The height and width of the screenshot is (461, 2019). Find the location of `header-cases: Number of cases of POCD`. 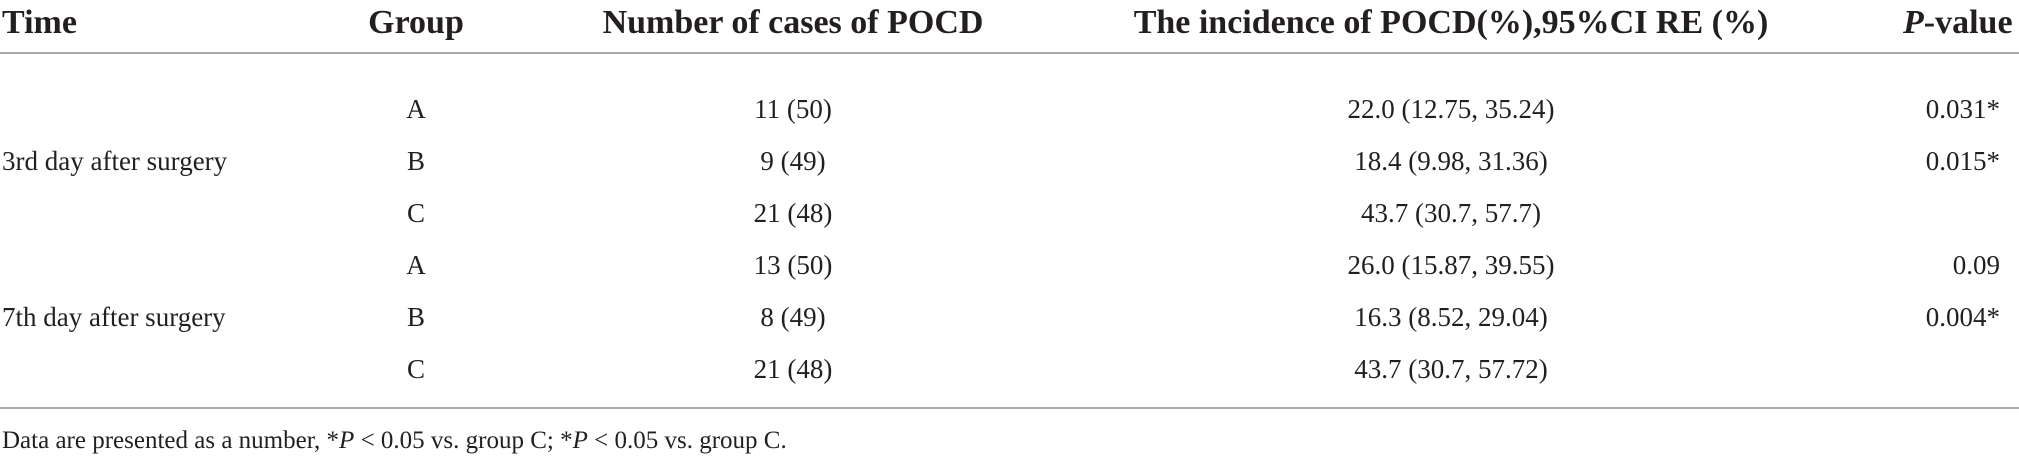

header-cases: Number of cases of POCD is located at coordinates (793, 22).